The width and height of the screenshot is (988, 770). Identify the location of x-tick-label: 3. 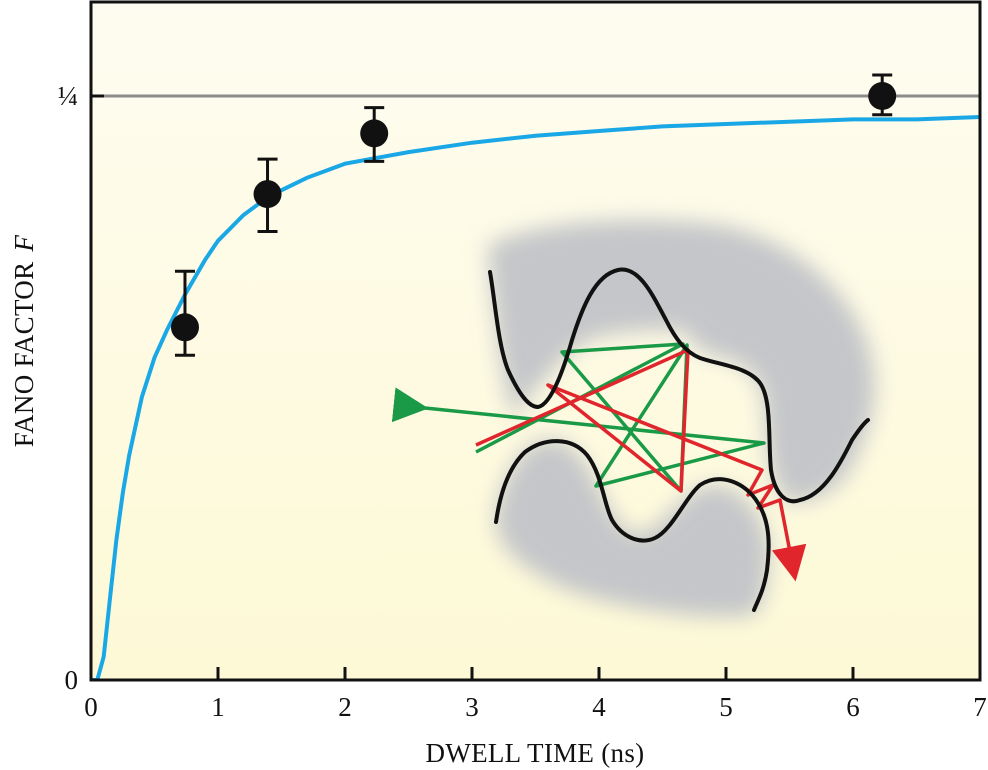
(472, 707).